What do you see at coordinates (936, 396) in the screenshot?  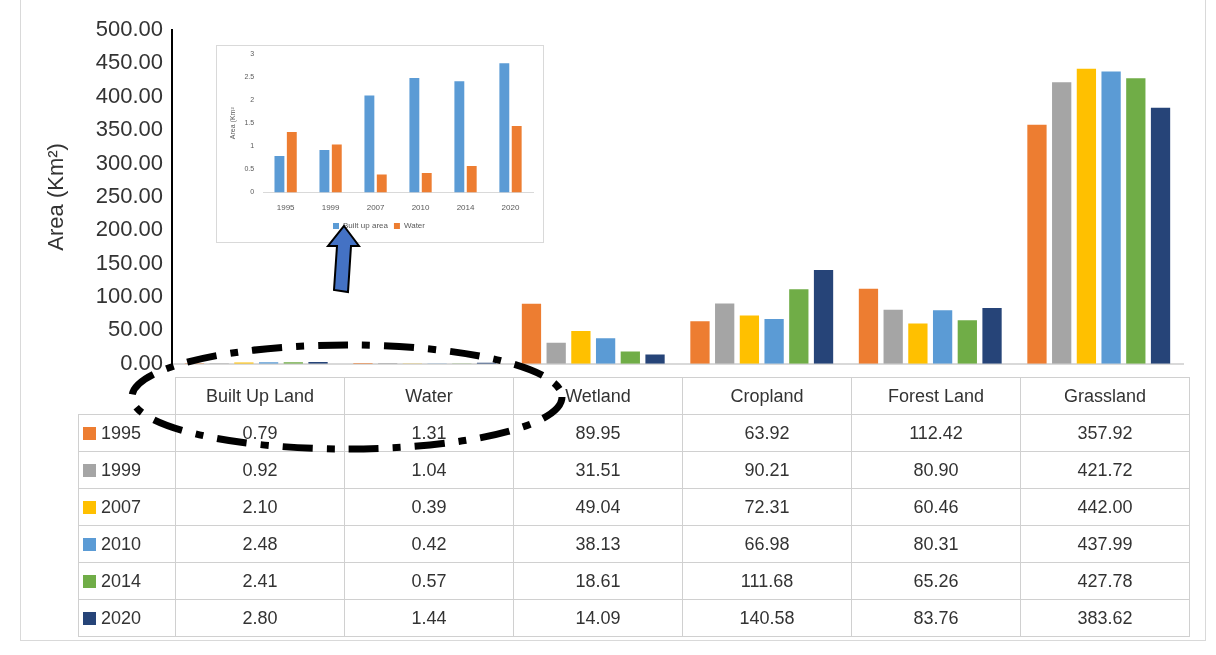 I see `x-tick-label: Forest Land` at bounding box center [936, 396].